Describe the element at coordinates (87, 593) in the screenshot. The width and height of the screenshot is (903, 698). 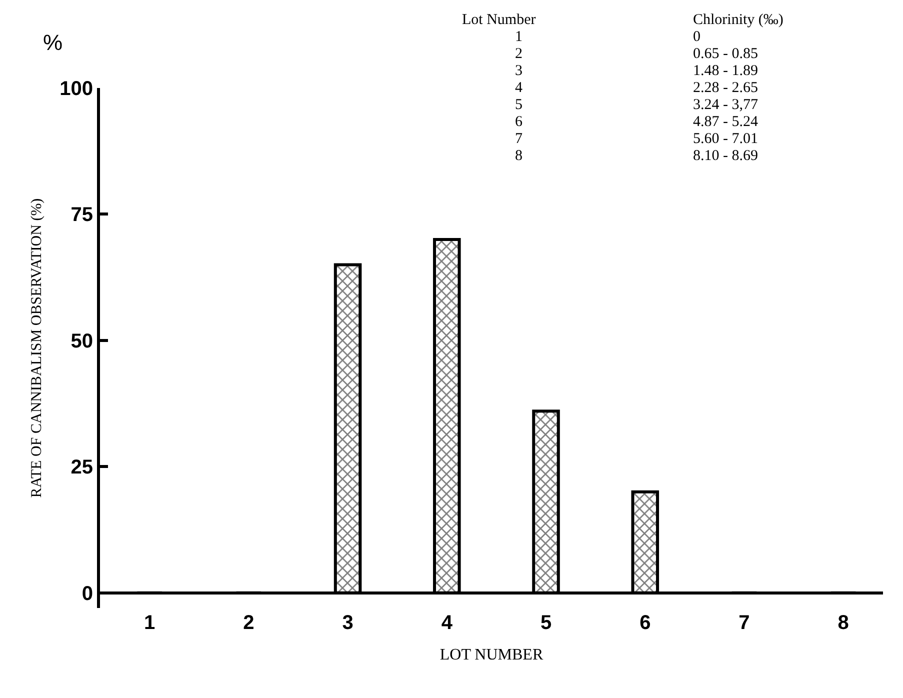
I see `y-tick-label: 0` at that location.